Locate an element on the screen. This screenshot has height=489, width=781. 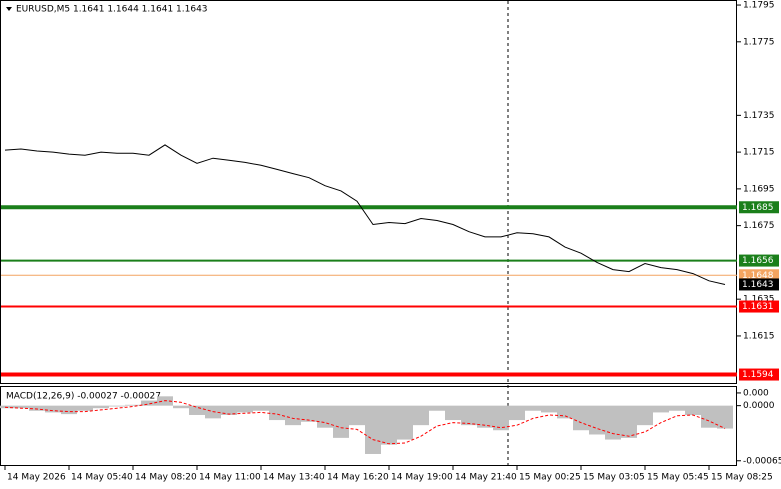
x-tick-label: 15 May 08:25 is located at coordinates (742, 478).